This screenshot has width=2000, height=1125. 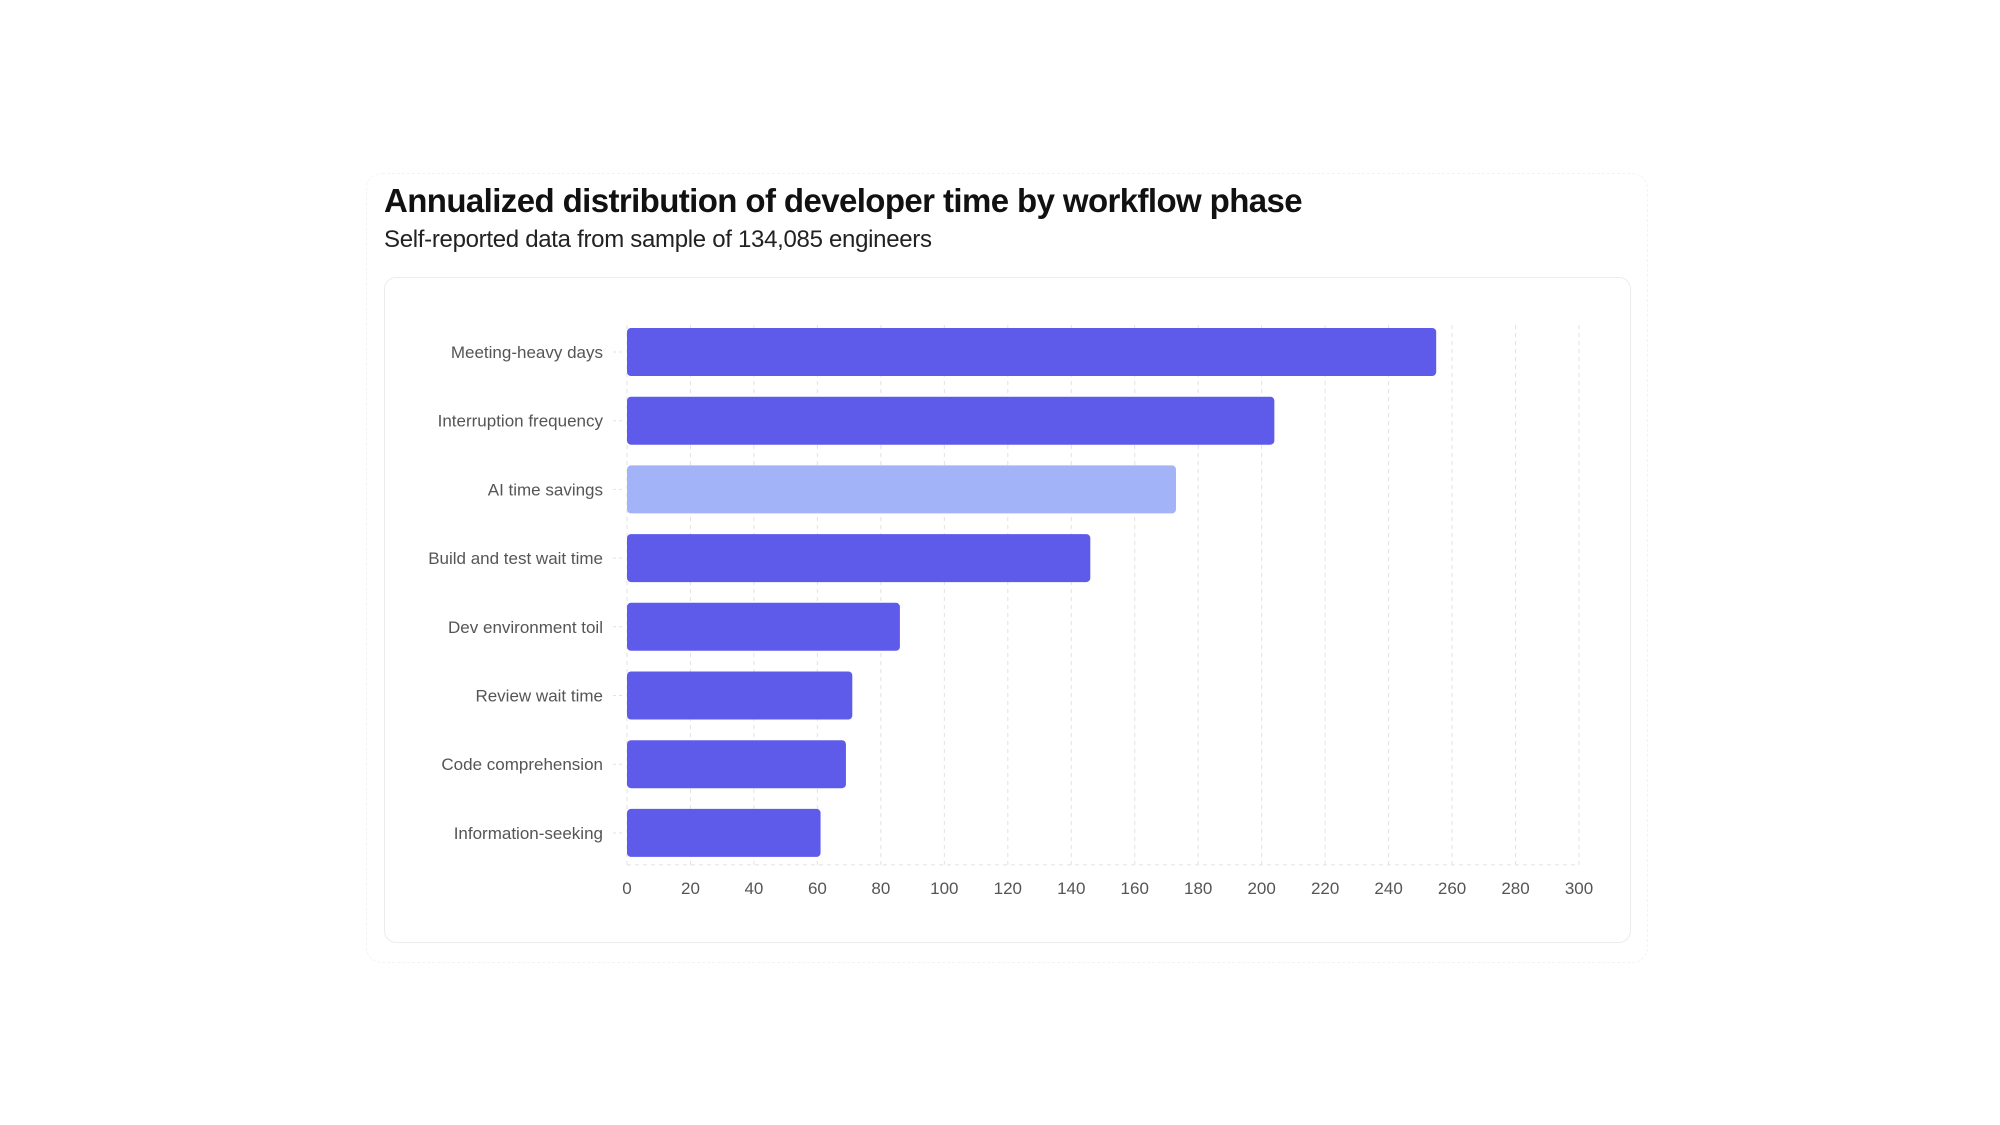 What do you see at coordinates (626, 888) in the screenshot?
I see `x-tick-label: 0` at bounding box center [626, 888].